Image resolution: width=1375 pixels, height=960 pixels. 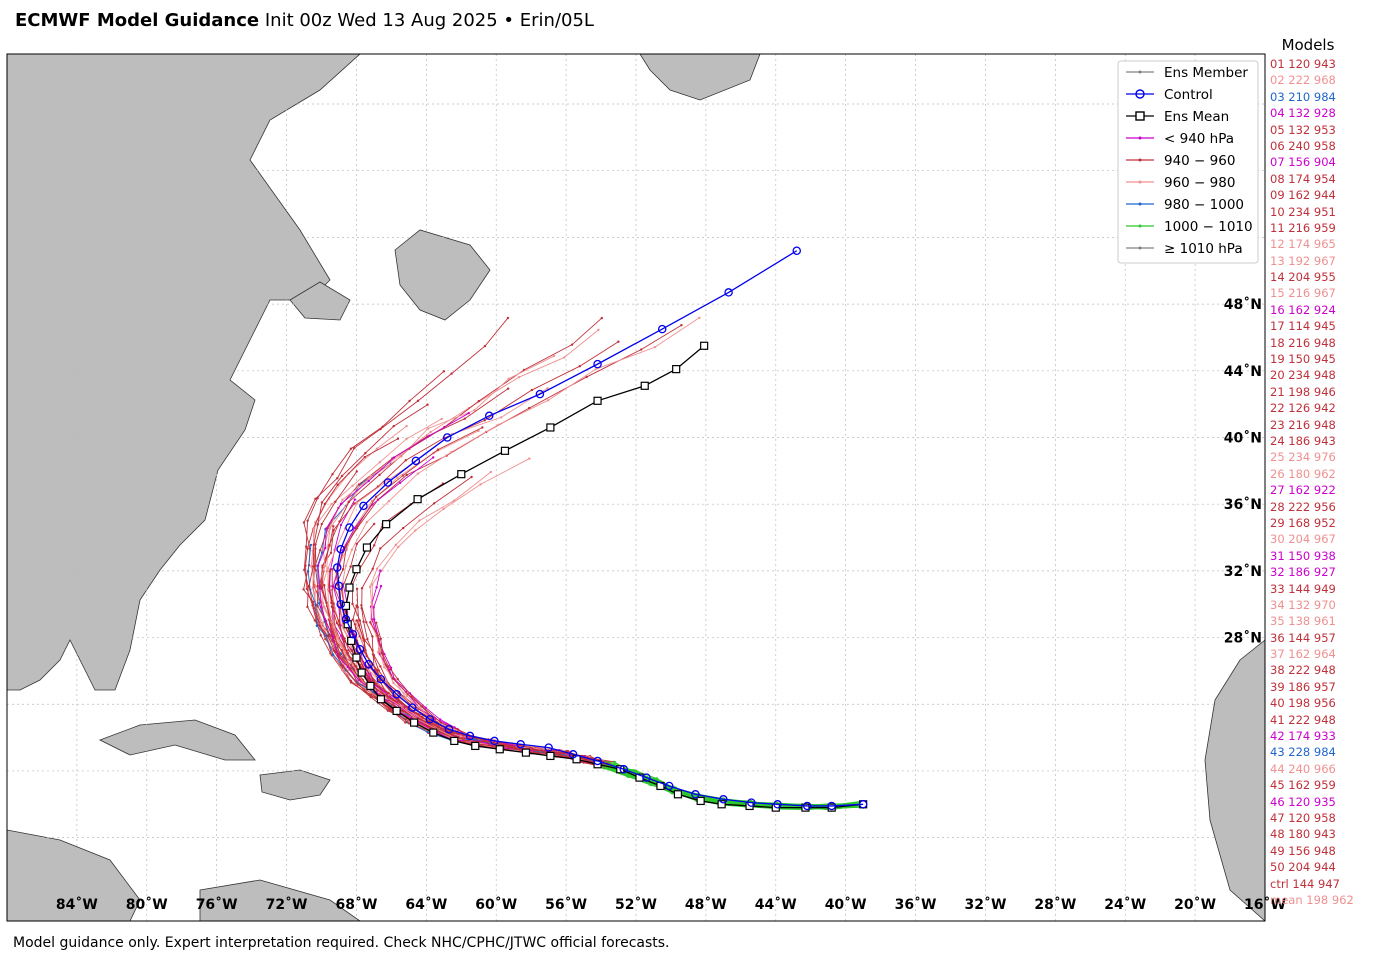 What do you see at coordinates (137, 20) in the screenshot?
I see `chart-title-bold: ECMWF Model Guidance` at bounding box center [137, 20].